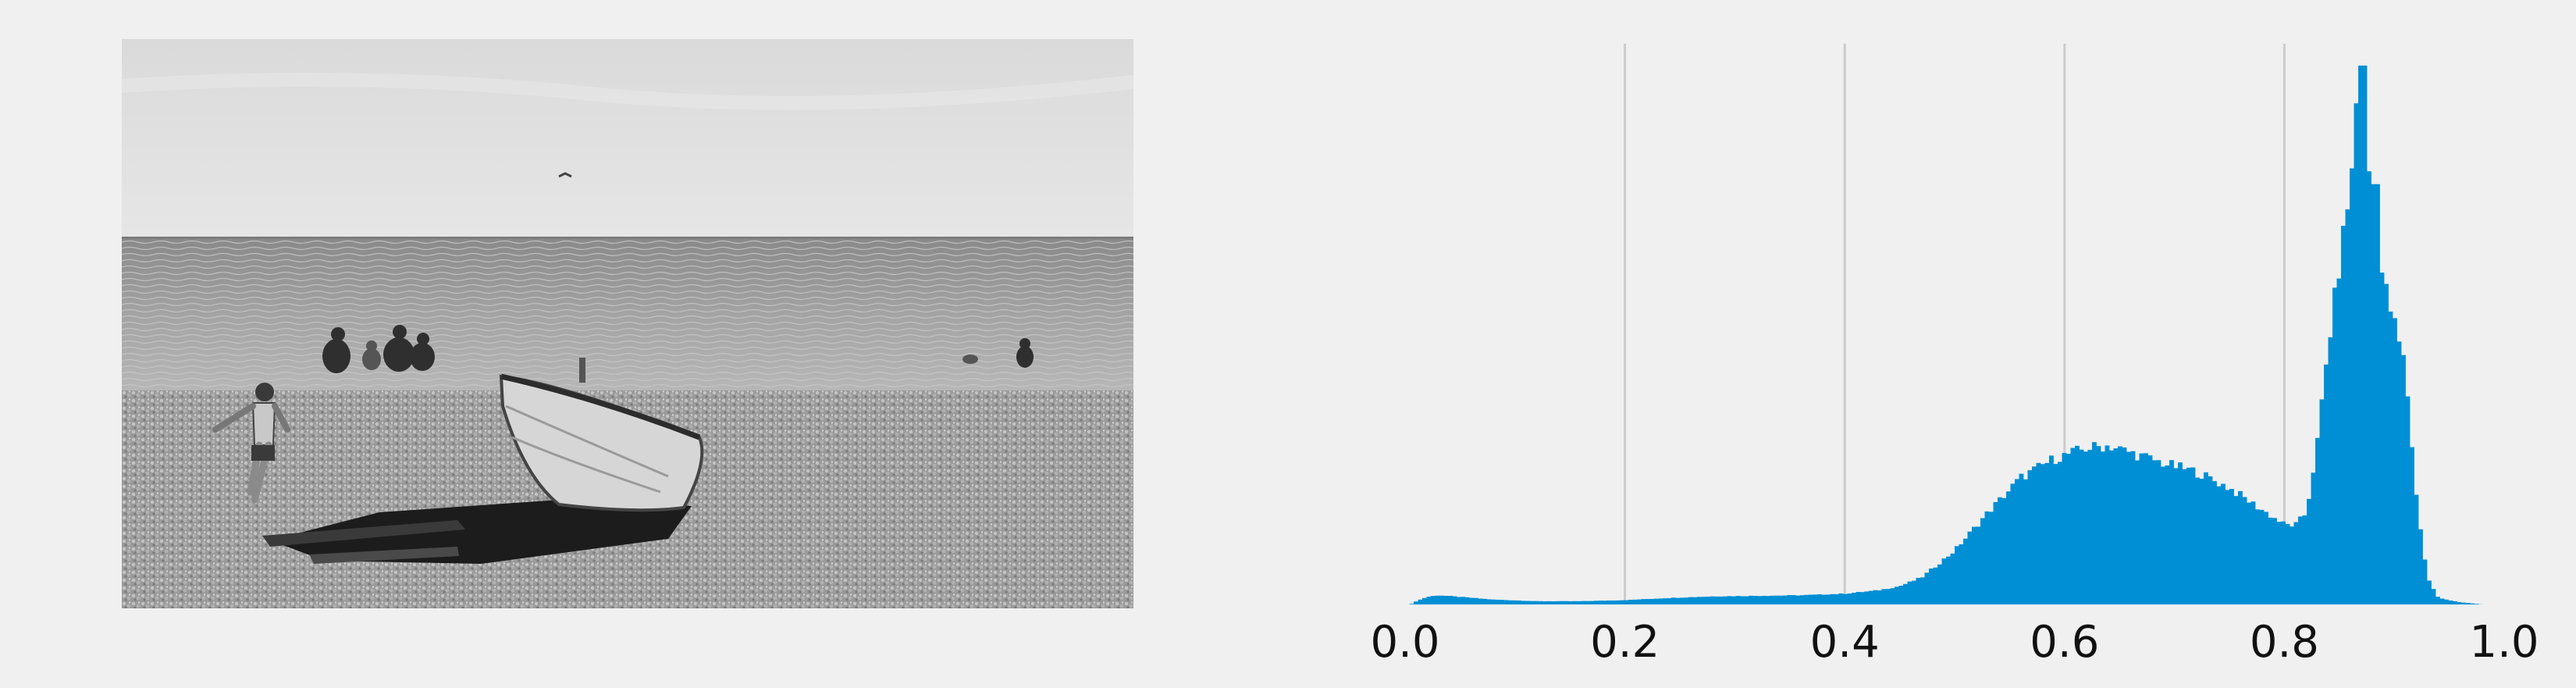 The image size is (2576, 688). Describe the element at coordinates (627, 139) in the screenshot. I see `sky` at that location.